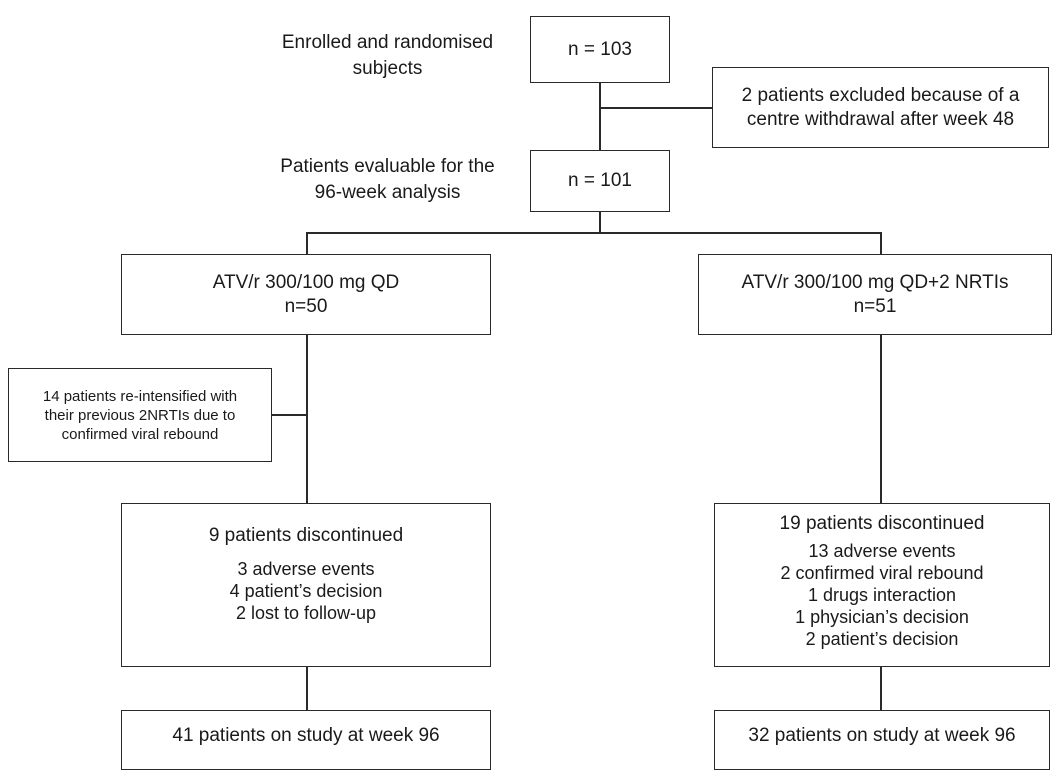 The image size is (1054, 770). Describe the element at coordinates (881, 418) in the screenshot. I see `connector-right-arm-to-discontinued` at that location.